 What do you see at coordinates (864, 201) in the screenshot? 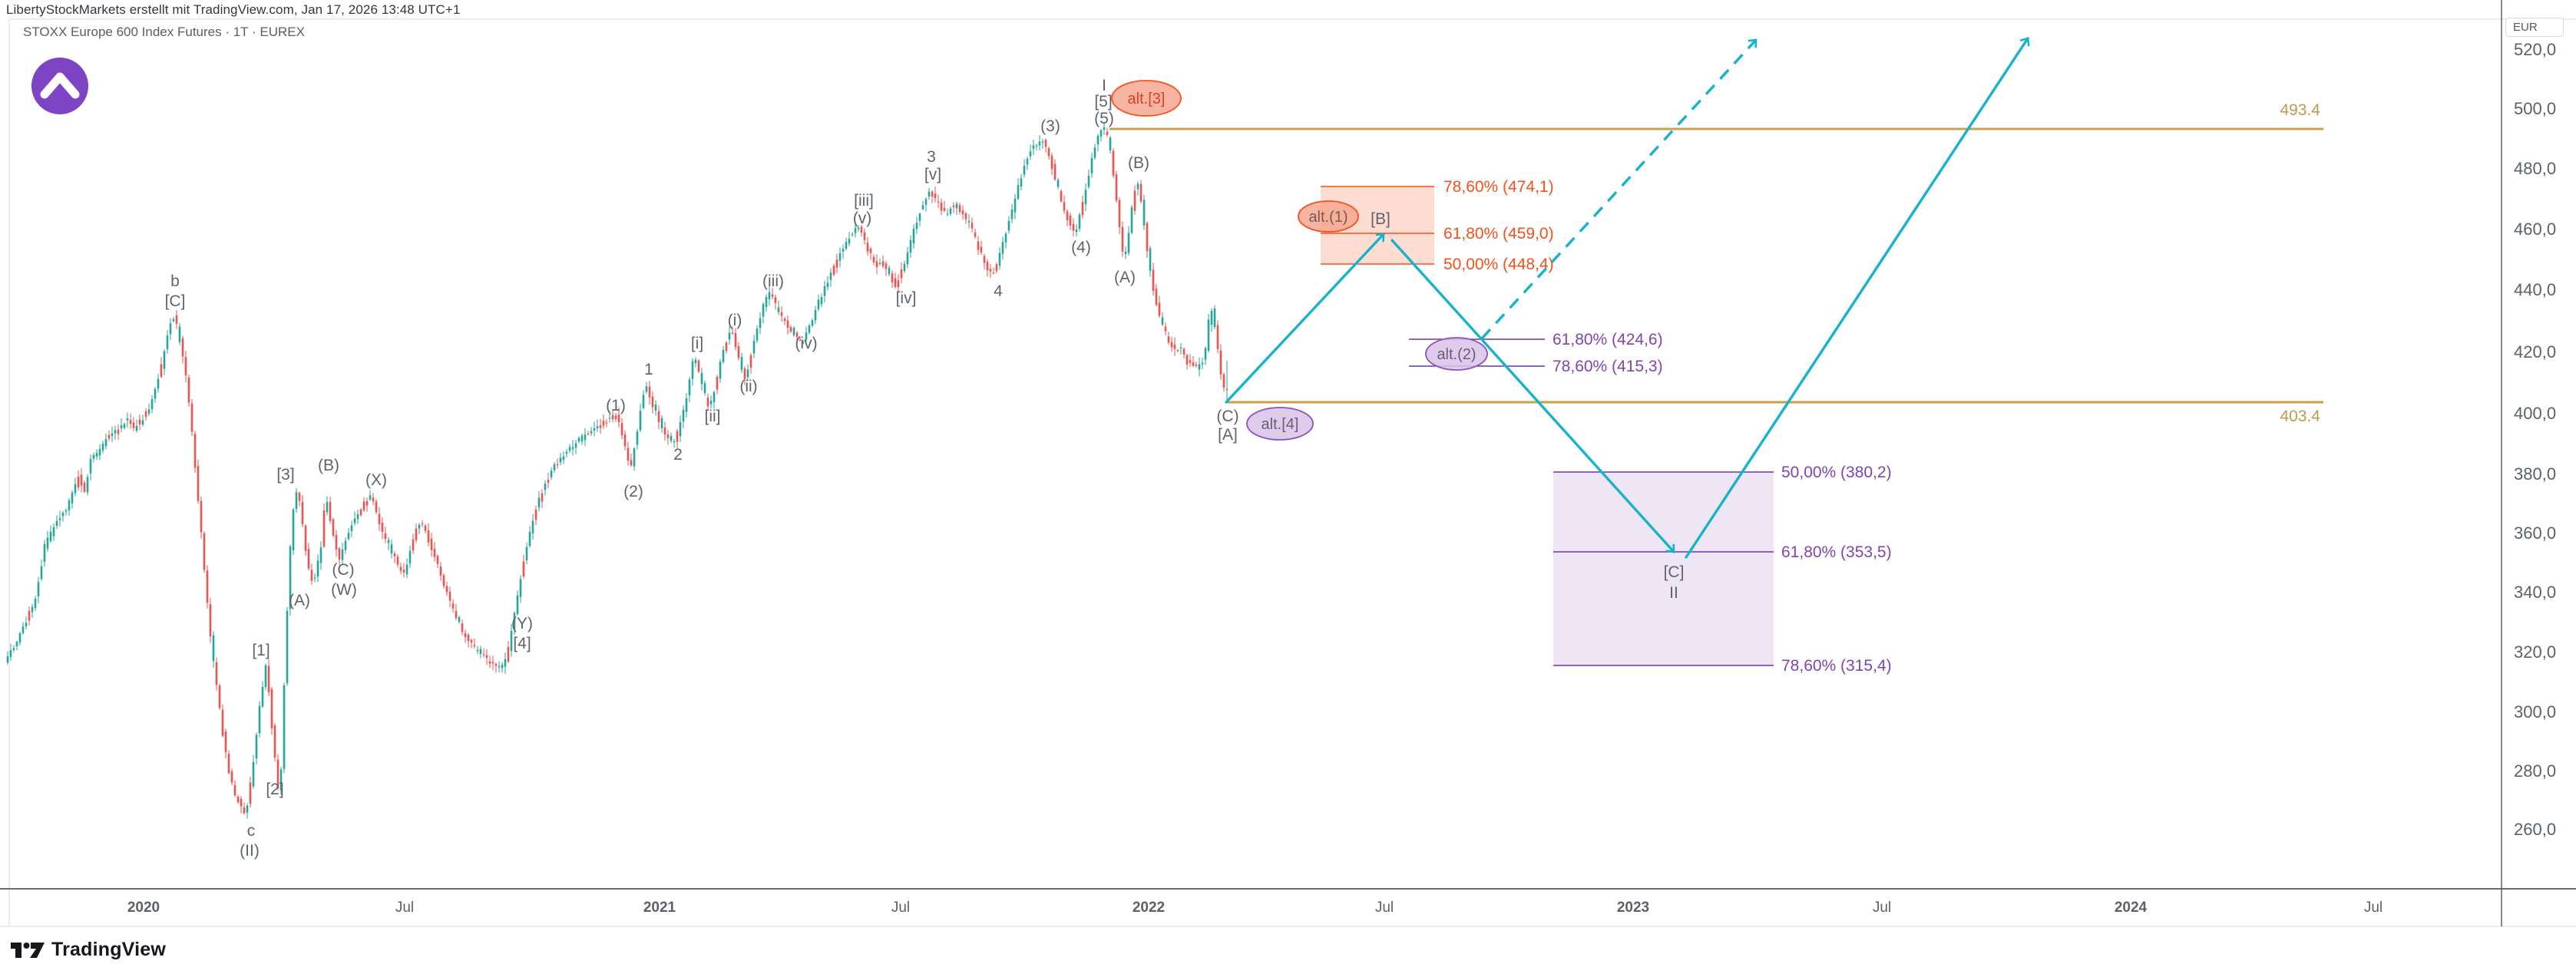
I see `wave-label: [iii]` at bounding box center [864, 201].